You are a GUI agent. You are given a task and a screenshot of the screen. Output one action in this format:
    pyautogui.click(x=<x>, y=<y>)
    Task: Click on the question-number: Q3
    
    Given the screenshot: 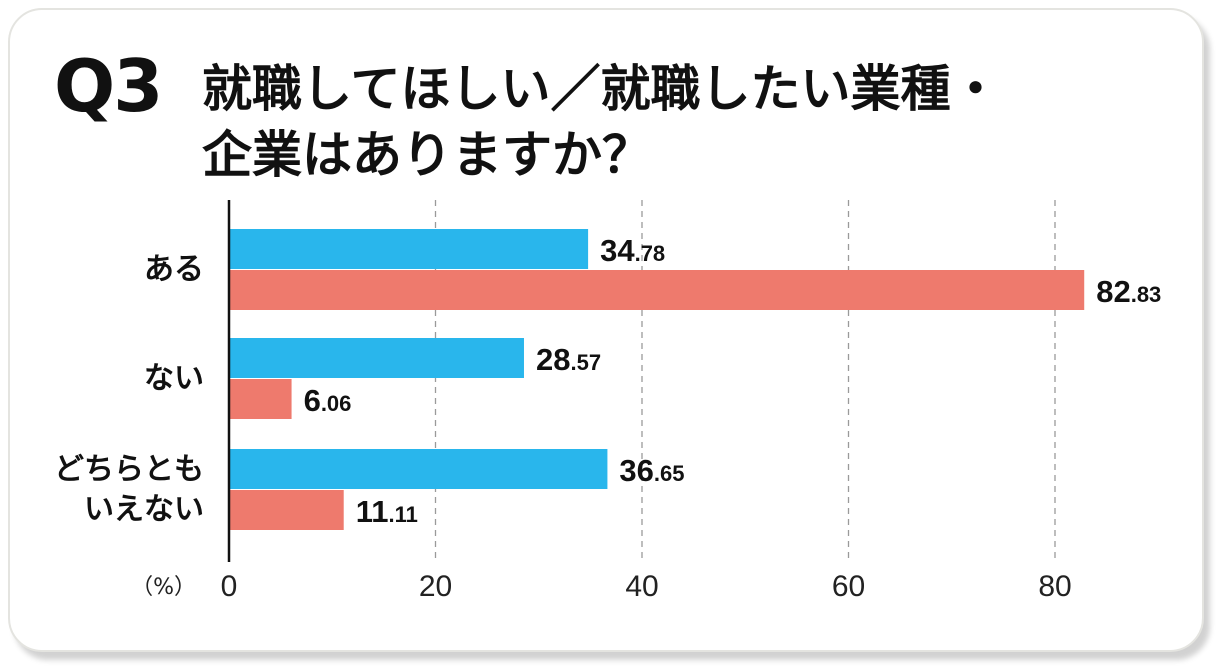 What is the action you would take?
    pyautogui.click(x=108, y=86)
    